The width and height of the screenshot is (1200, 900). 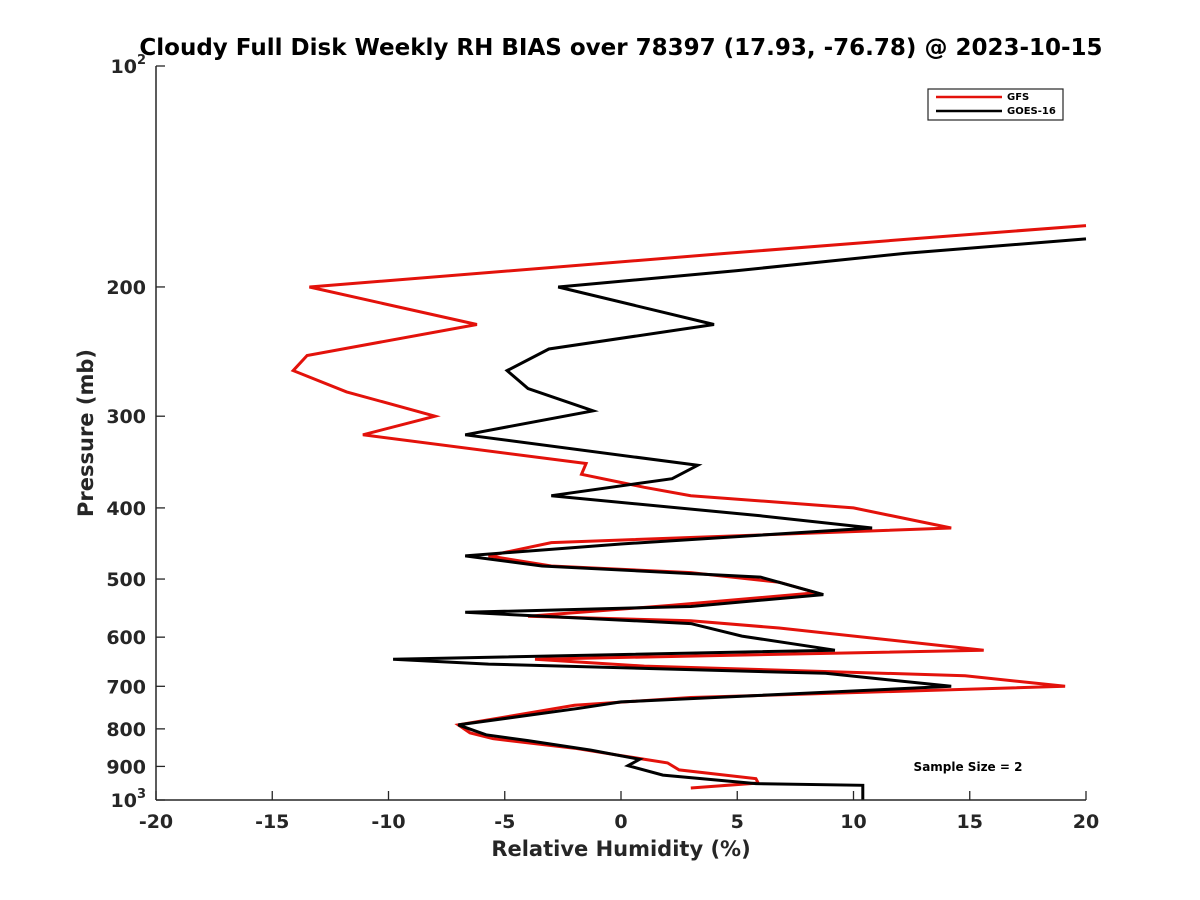 I want to click on x-tick-label: 15, so click(x=970, y=822).